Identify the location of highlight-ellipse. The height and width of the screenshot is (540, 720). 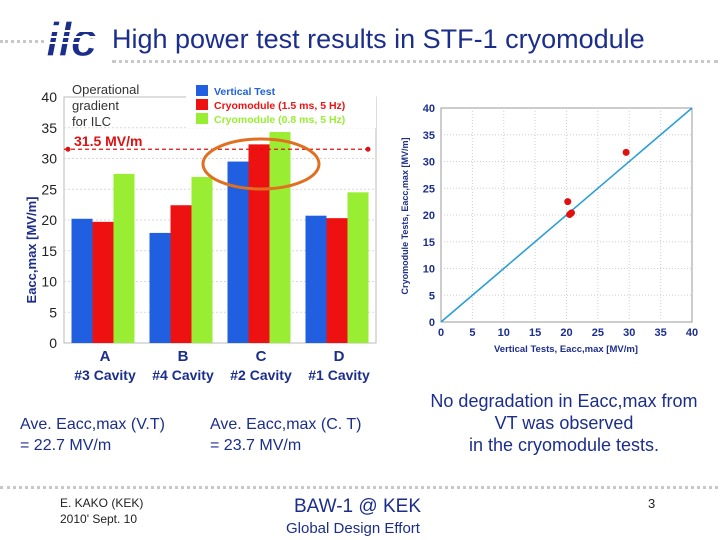
(261, 164).